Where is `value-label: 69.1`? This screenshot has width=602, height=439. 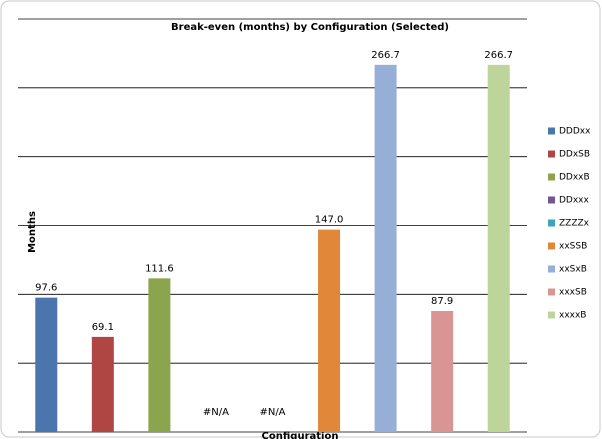 value-label: 69.1 is located at coordinates (103, 327).